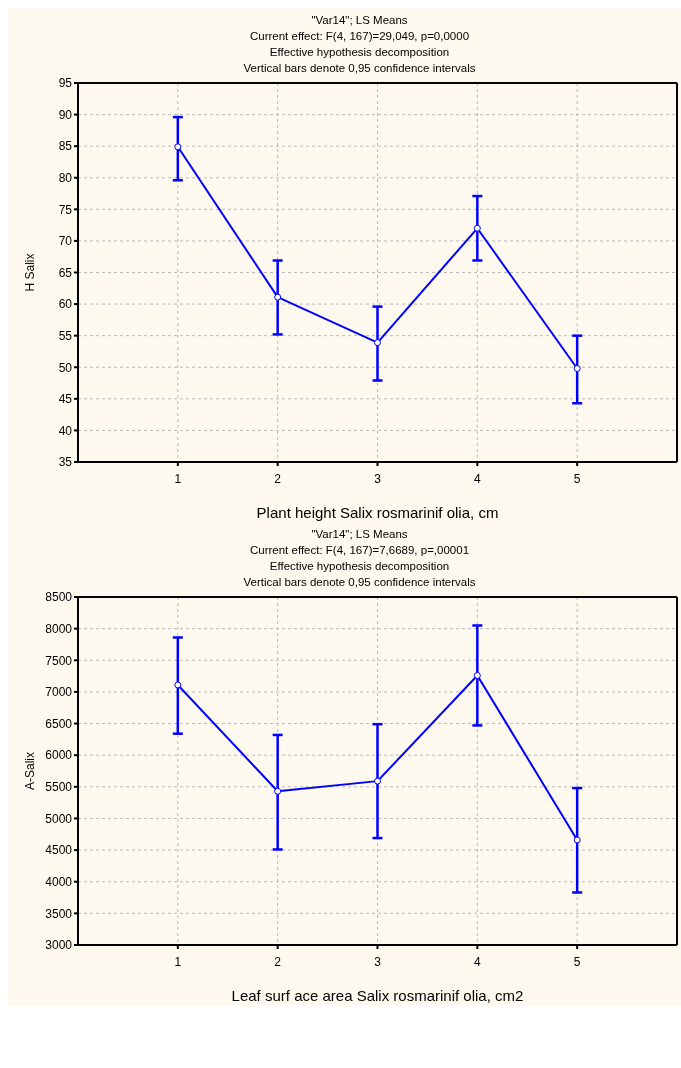  Describe the element at coordinates (30, 272) in the screenshot. I see `y-axis-title: H Salix` at that location.